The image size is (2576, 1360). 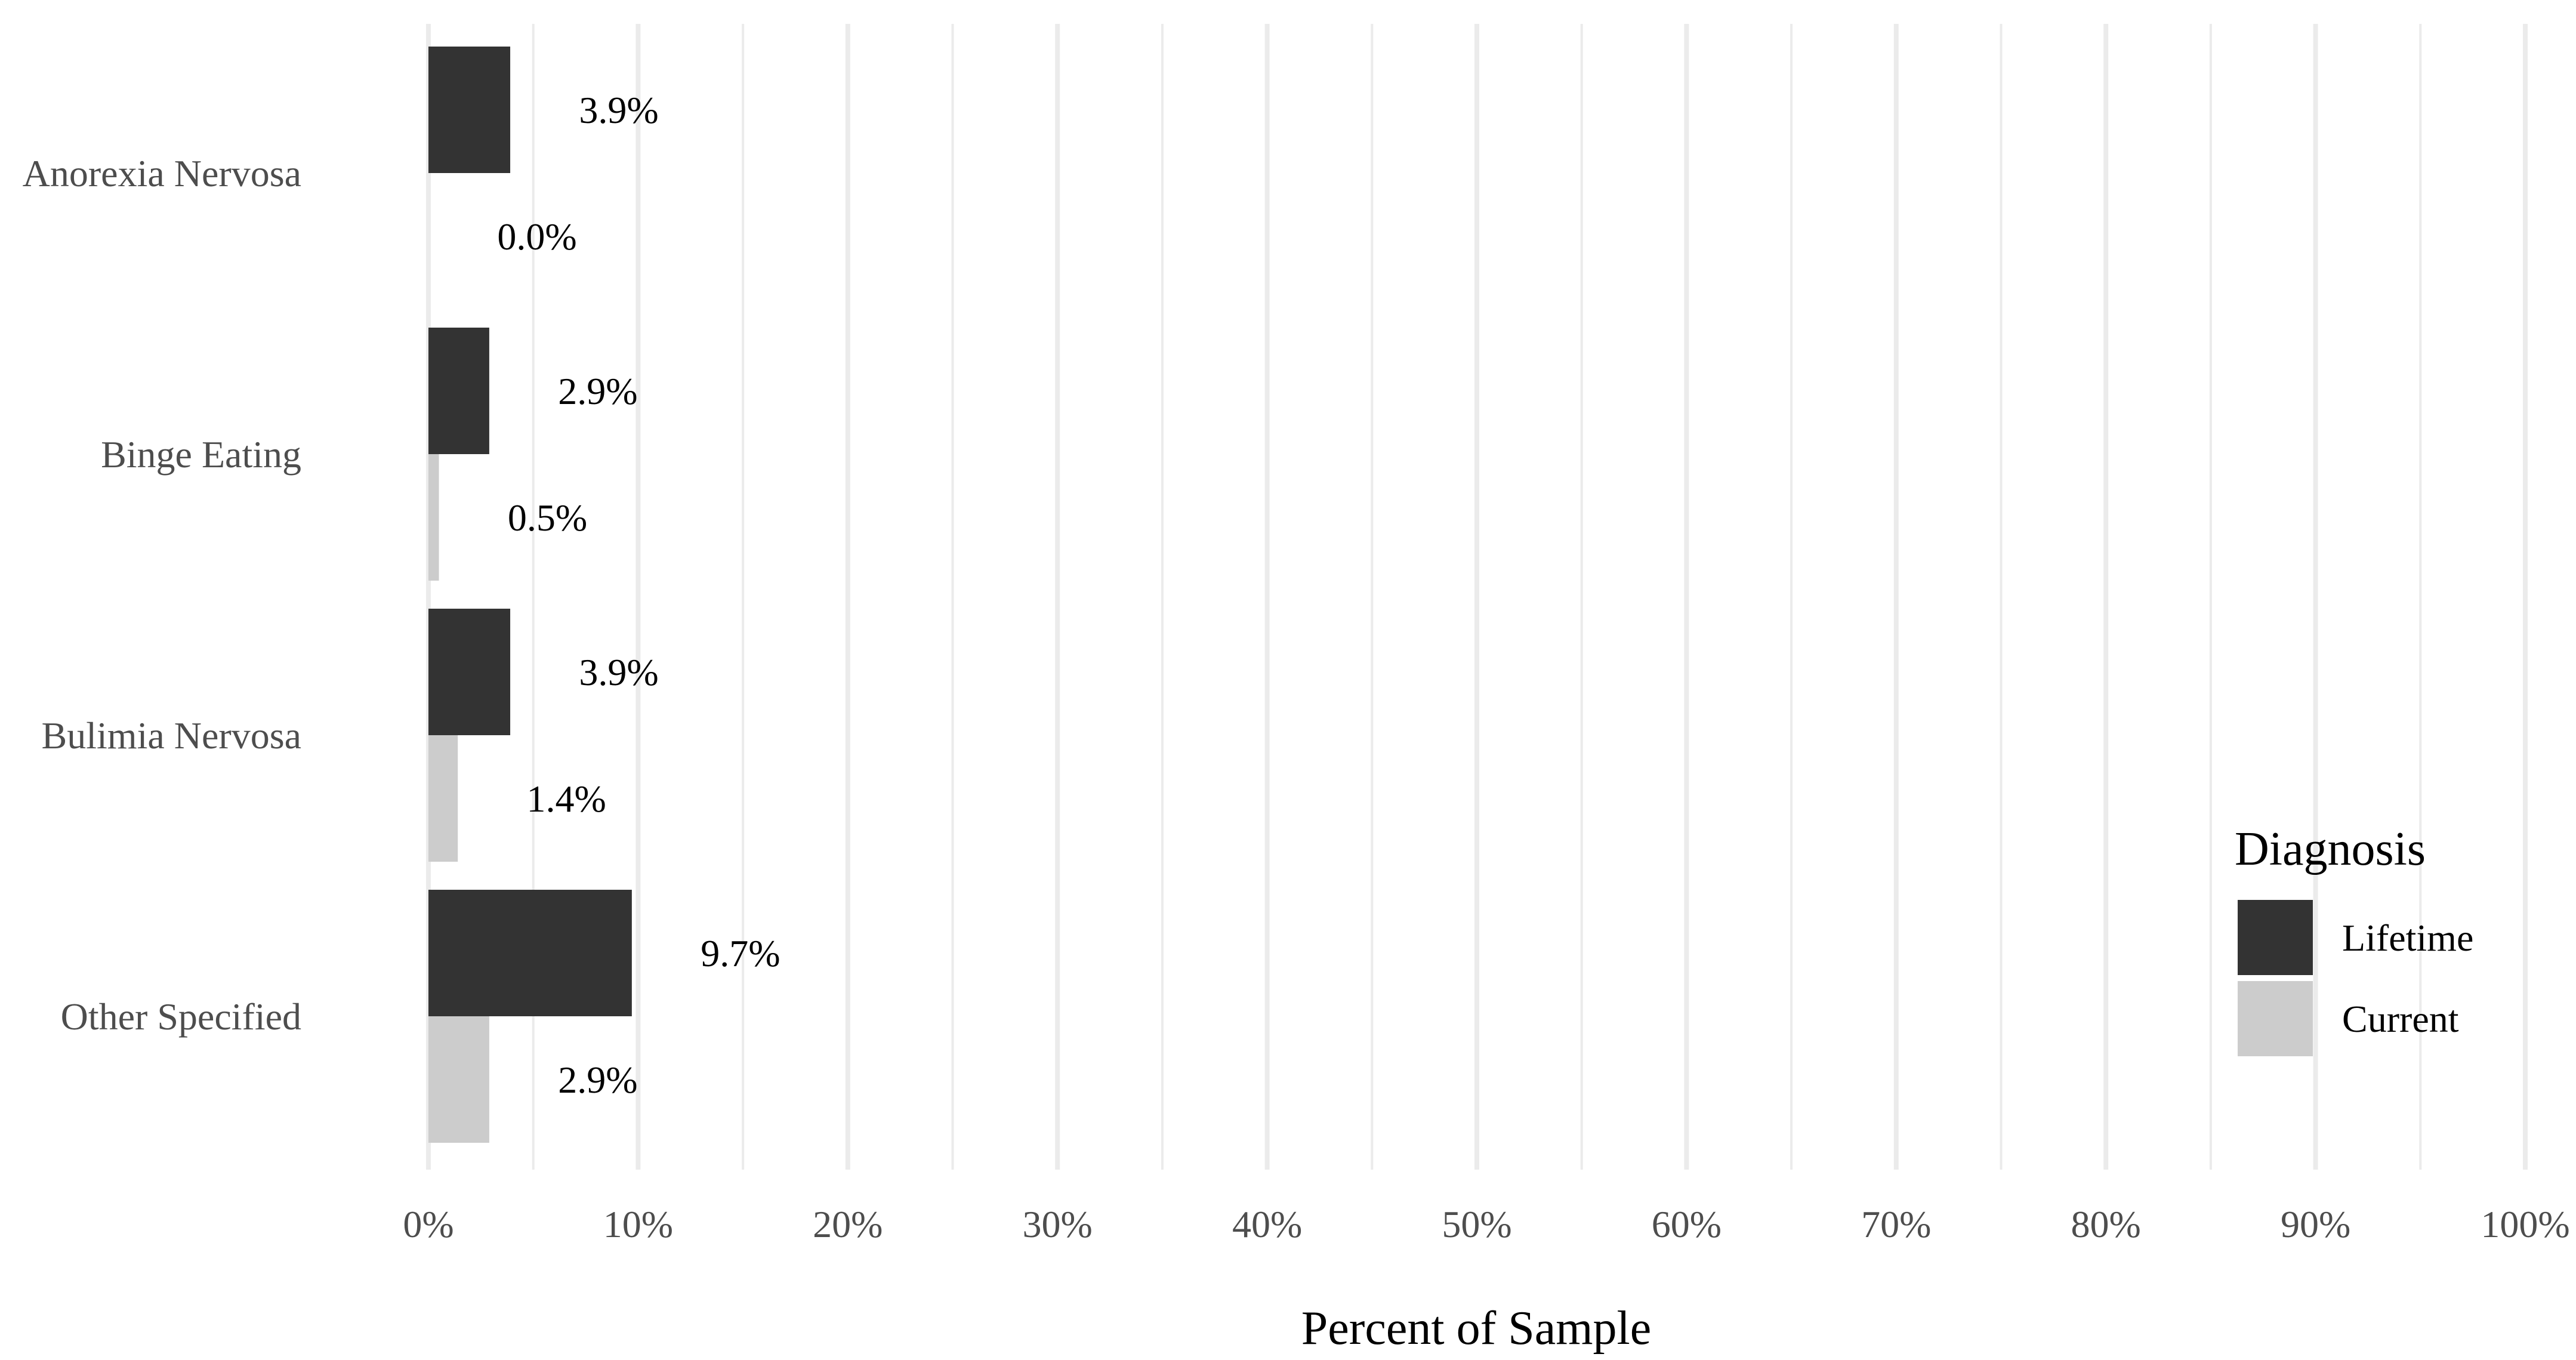 I want to click on bar-value-label: 0.0%, so click(x=536, y=236).